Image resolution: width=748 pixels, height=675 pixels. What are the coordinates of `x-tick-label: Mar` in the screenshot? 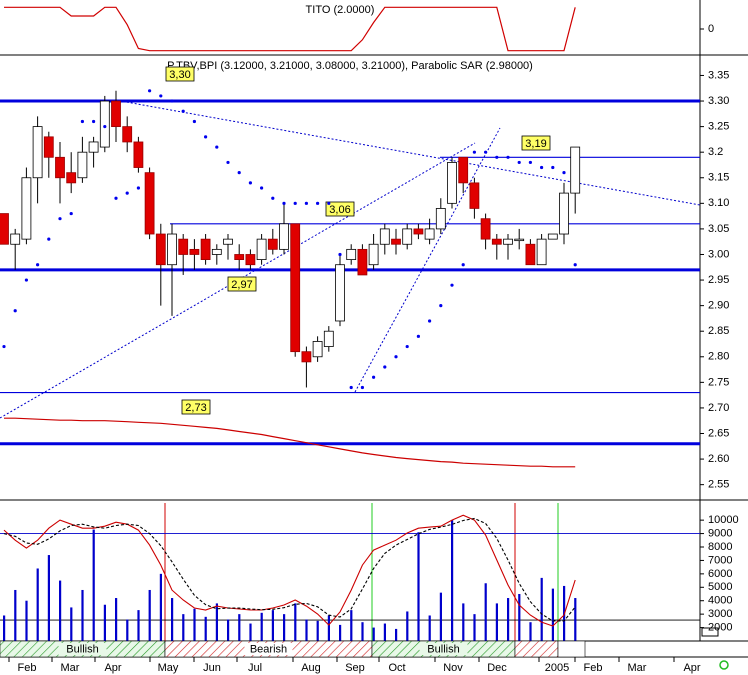 It's located at (70, 668).